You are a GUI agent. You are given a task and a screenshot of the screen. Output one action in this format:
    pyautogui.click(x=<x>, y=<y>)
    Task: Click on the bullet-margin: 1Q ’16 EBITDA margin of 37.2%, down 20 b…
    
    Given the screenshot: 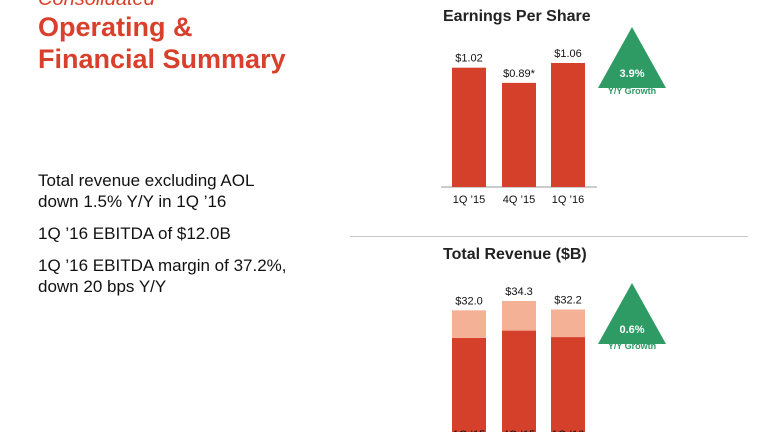 What is the action you would take?
    pyautogui.click(x=188, y=276)
    